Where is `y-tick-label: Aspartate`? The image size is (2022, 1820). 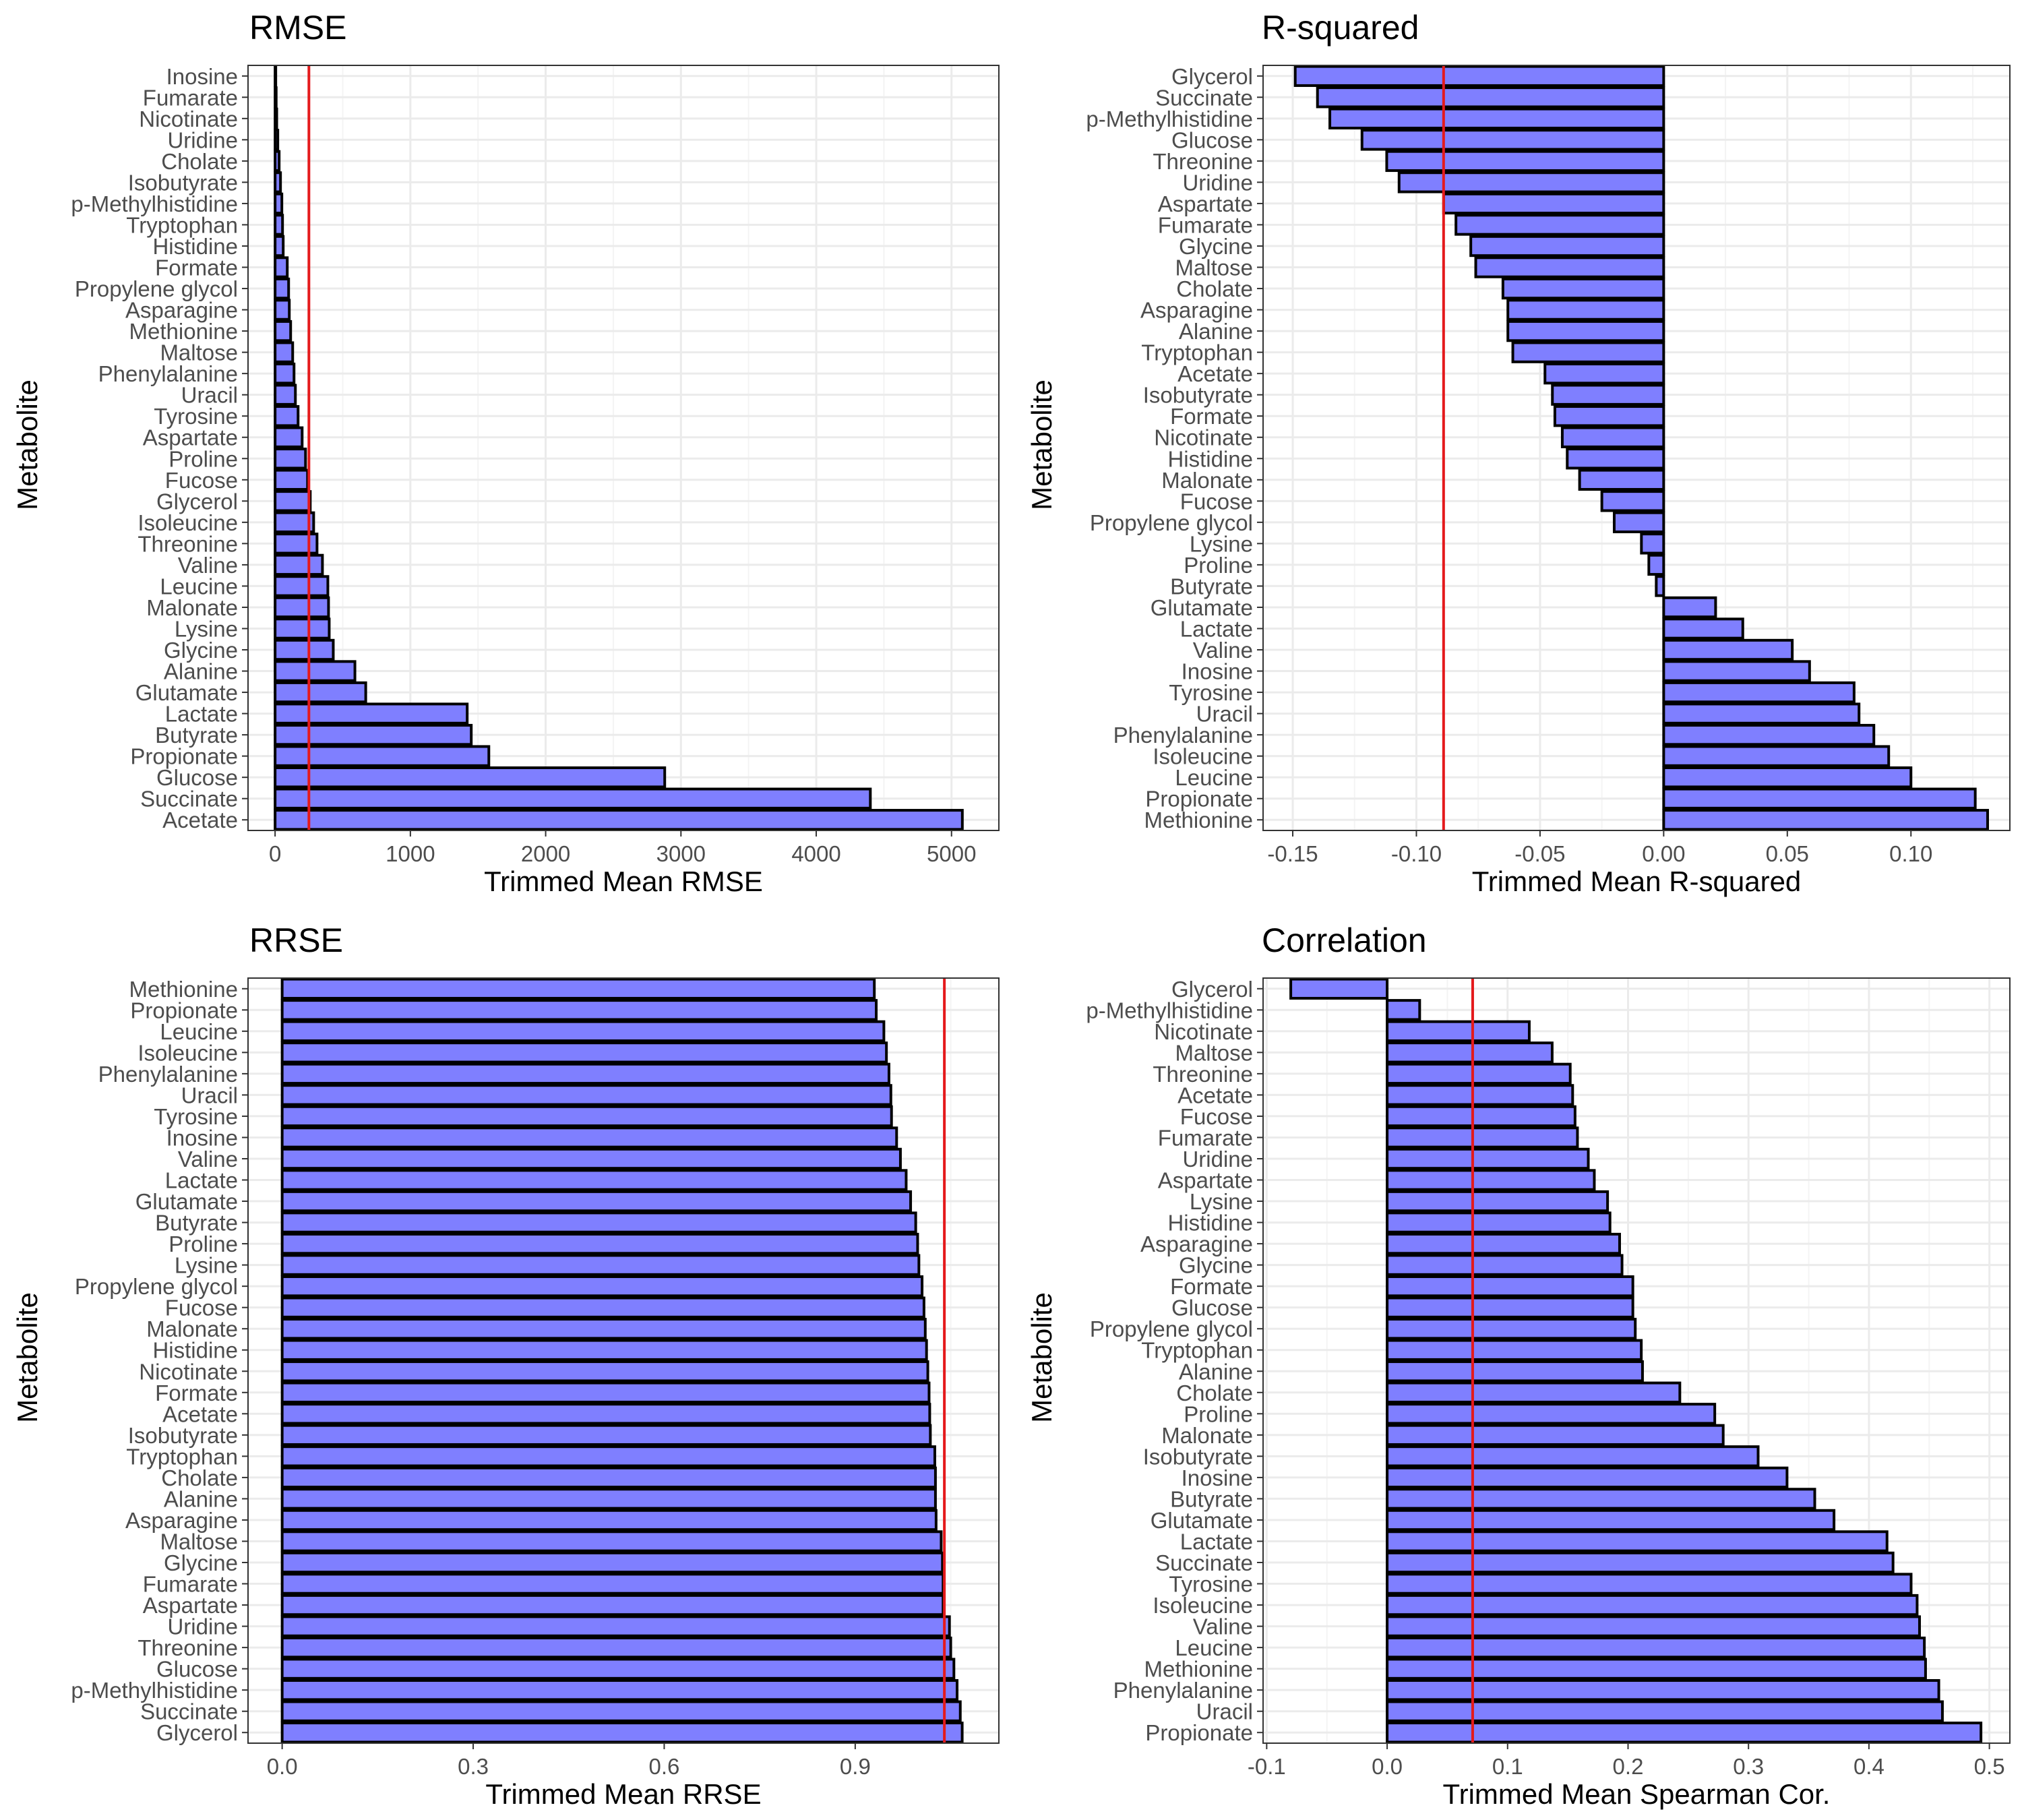 y-tick-label: Aspartate is located at coordinates (190, 437).